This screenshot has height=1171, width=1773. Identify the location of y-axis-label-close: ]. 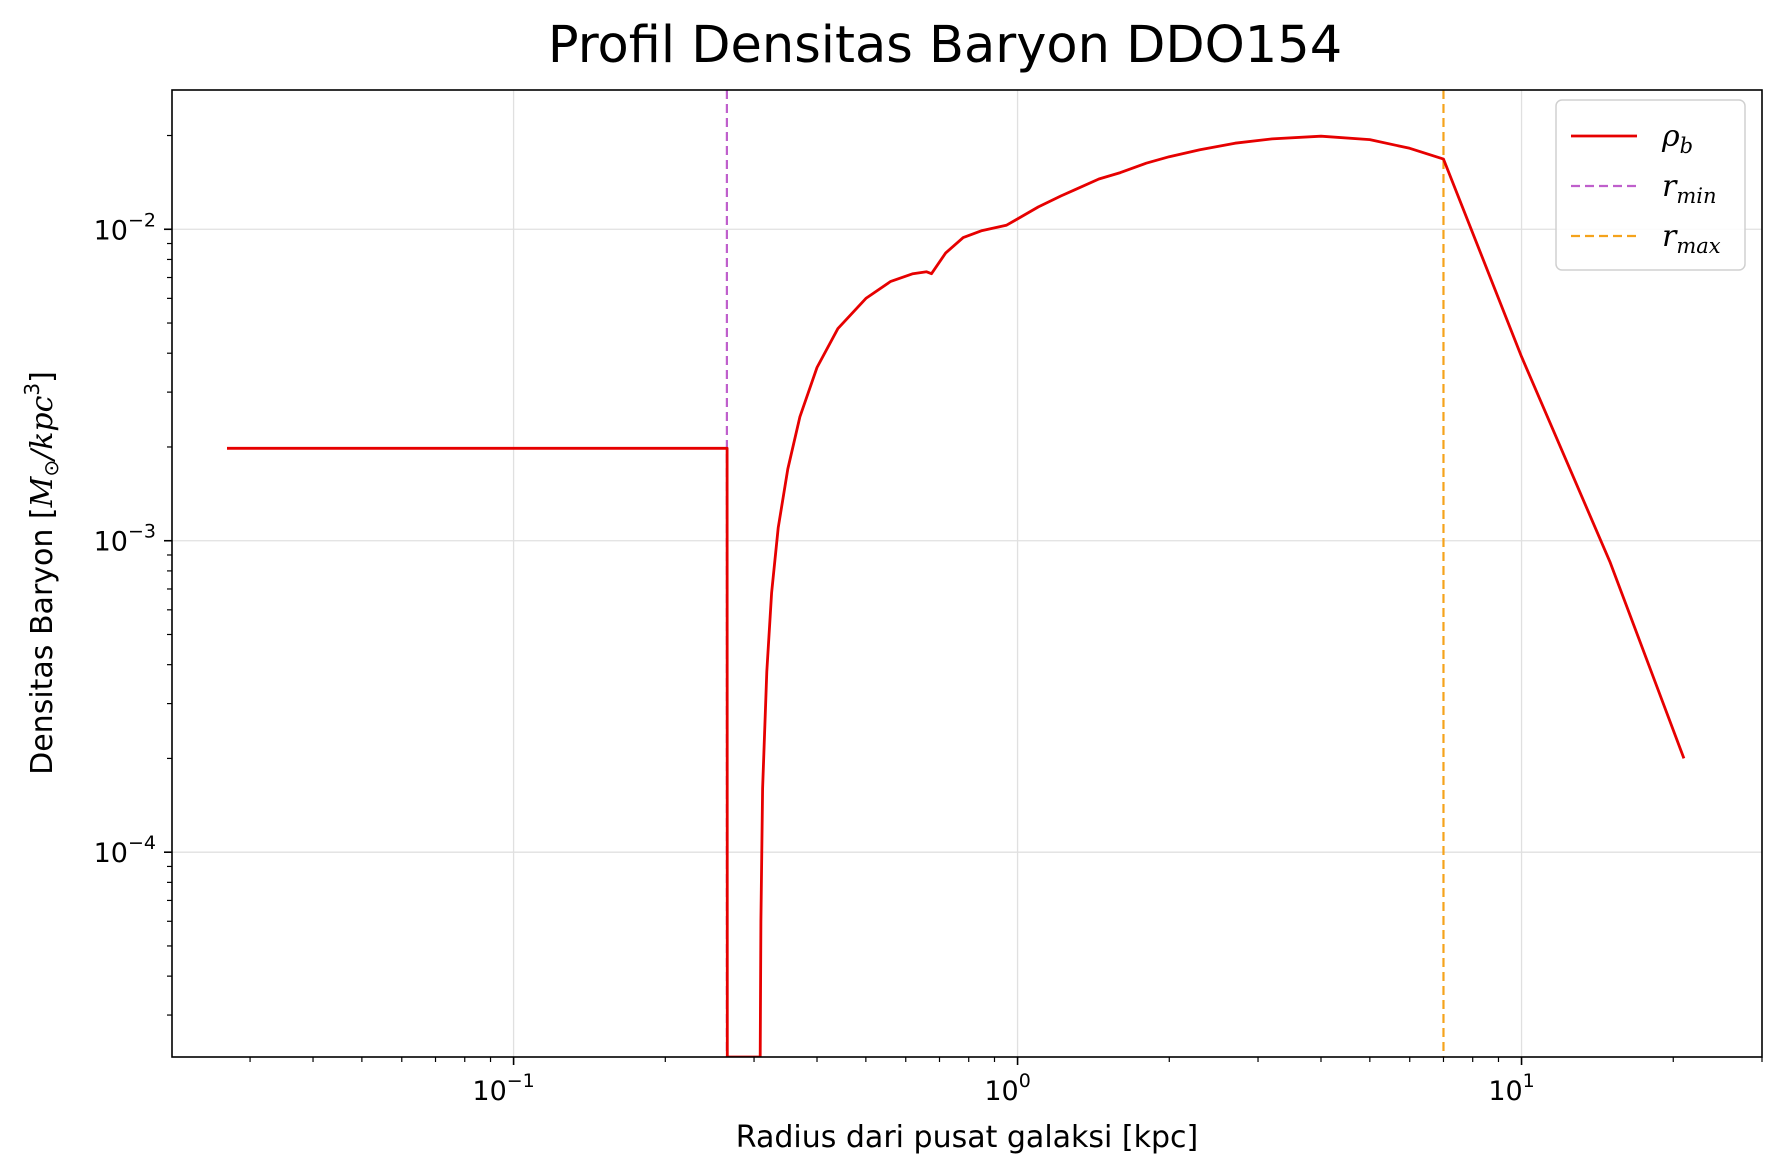
(42, 377).